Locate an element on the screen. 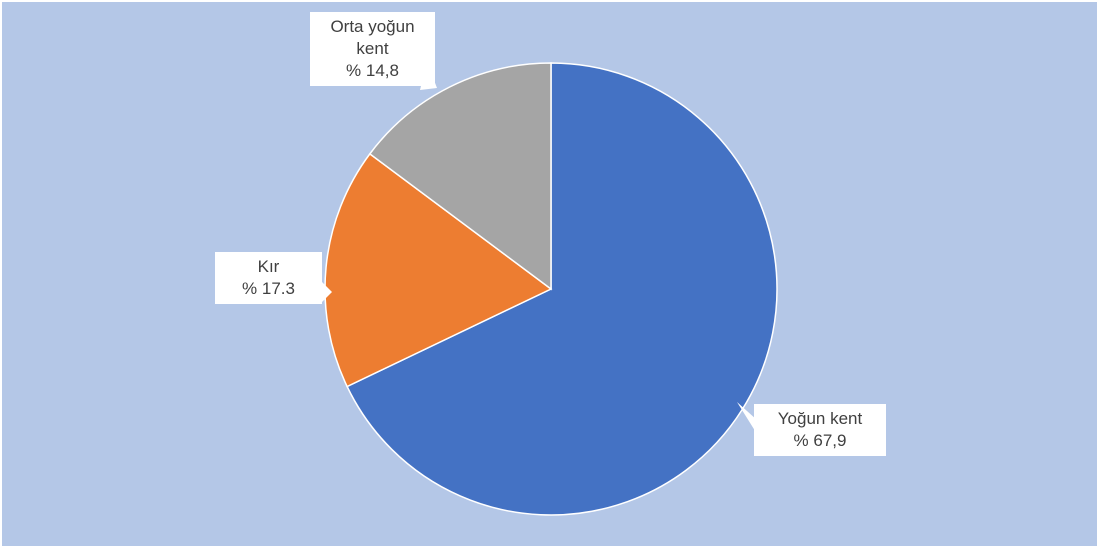 Image resolution: width=1099 pixels, height=548 pixels. category-label: Yoğun kent is located at coordinates (820, 418).